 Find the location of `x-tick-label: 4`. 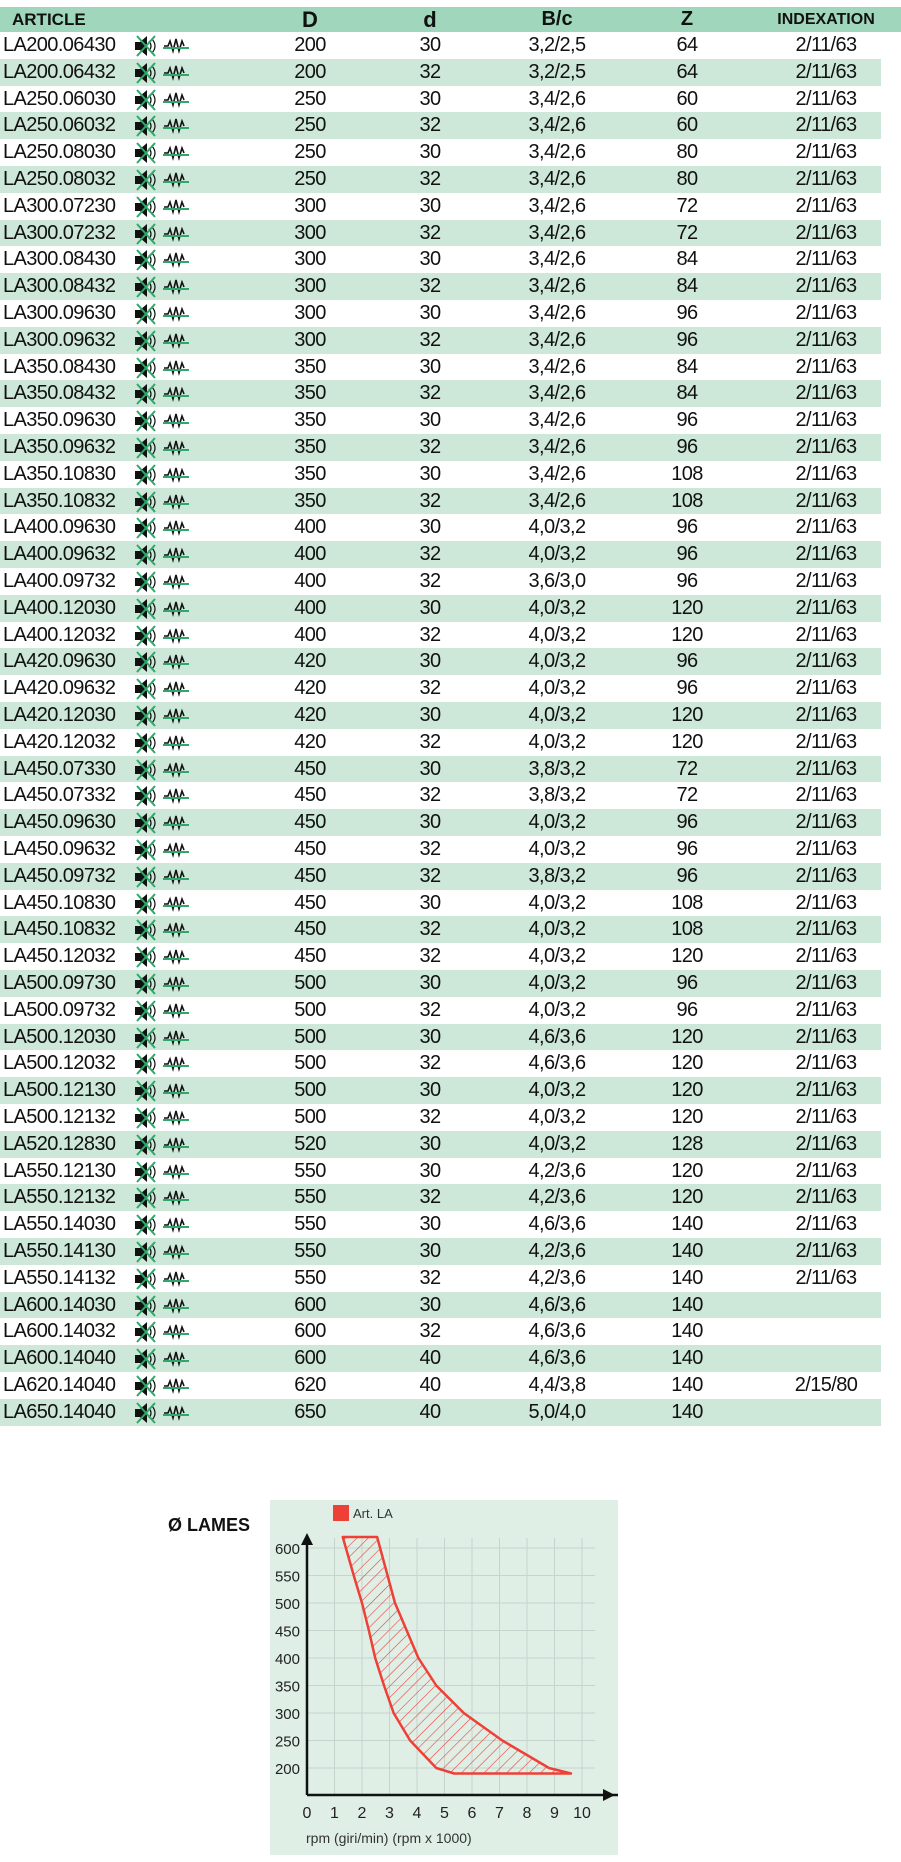

x-tick-label: 4 is located at coordinates (417, 1813).